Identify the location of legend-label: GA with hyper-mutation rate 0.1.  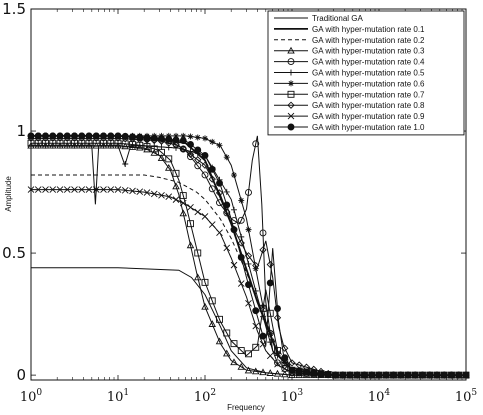
(368, 29).